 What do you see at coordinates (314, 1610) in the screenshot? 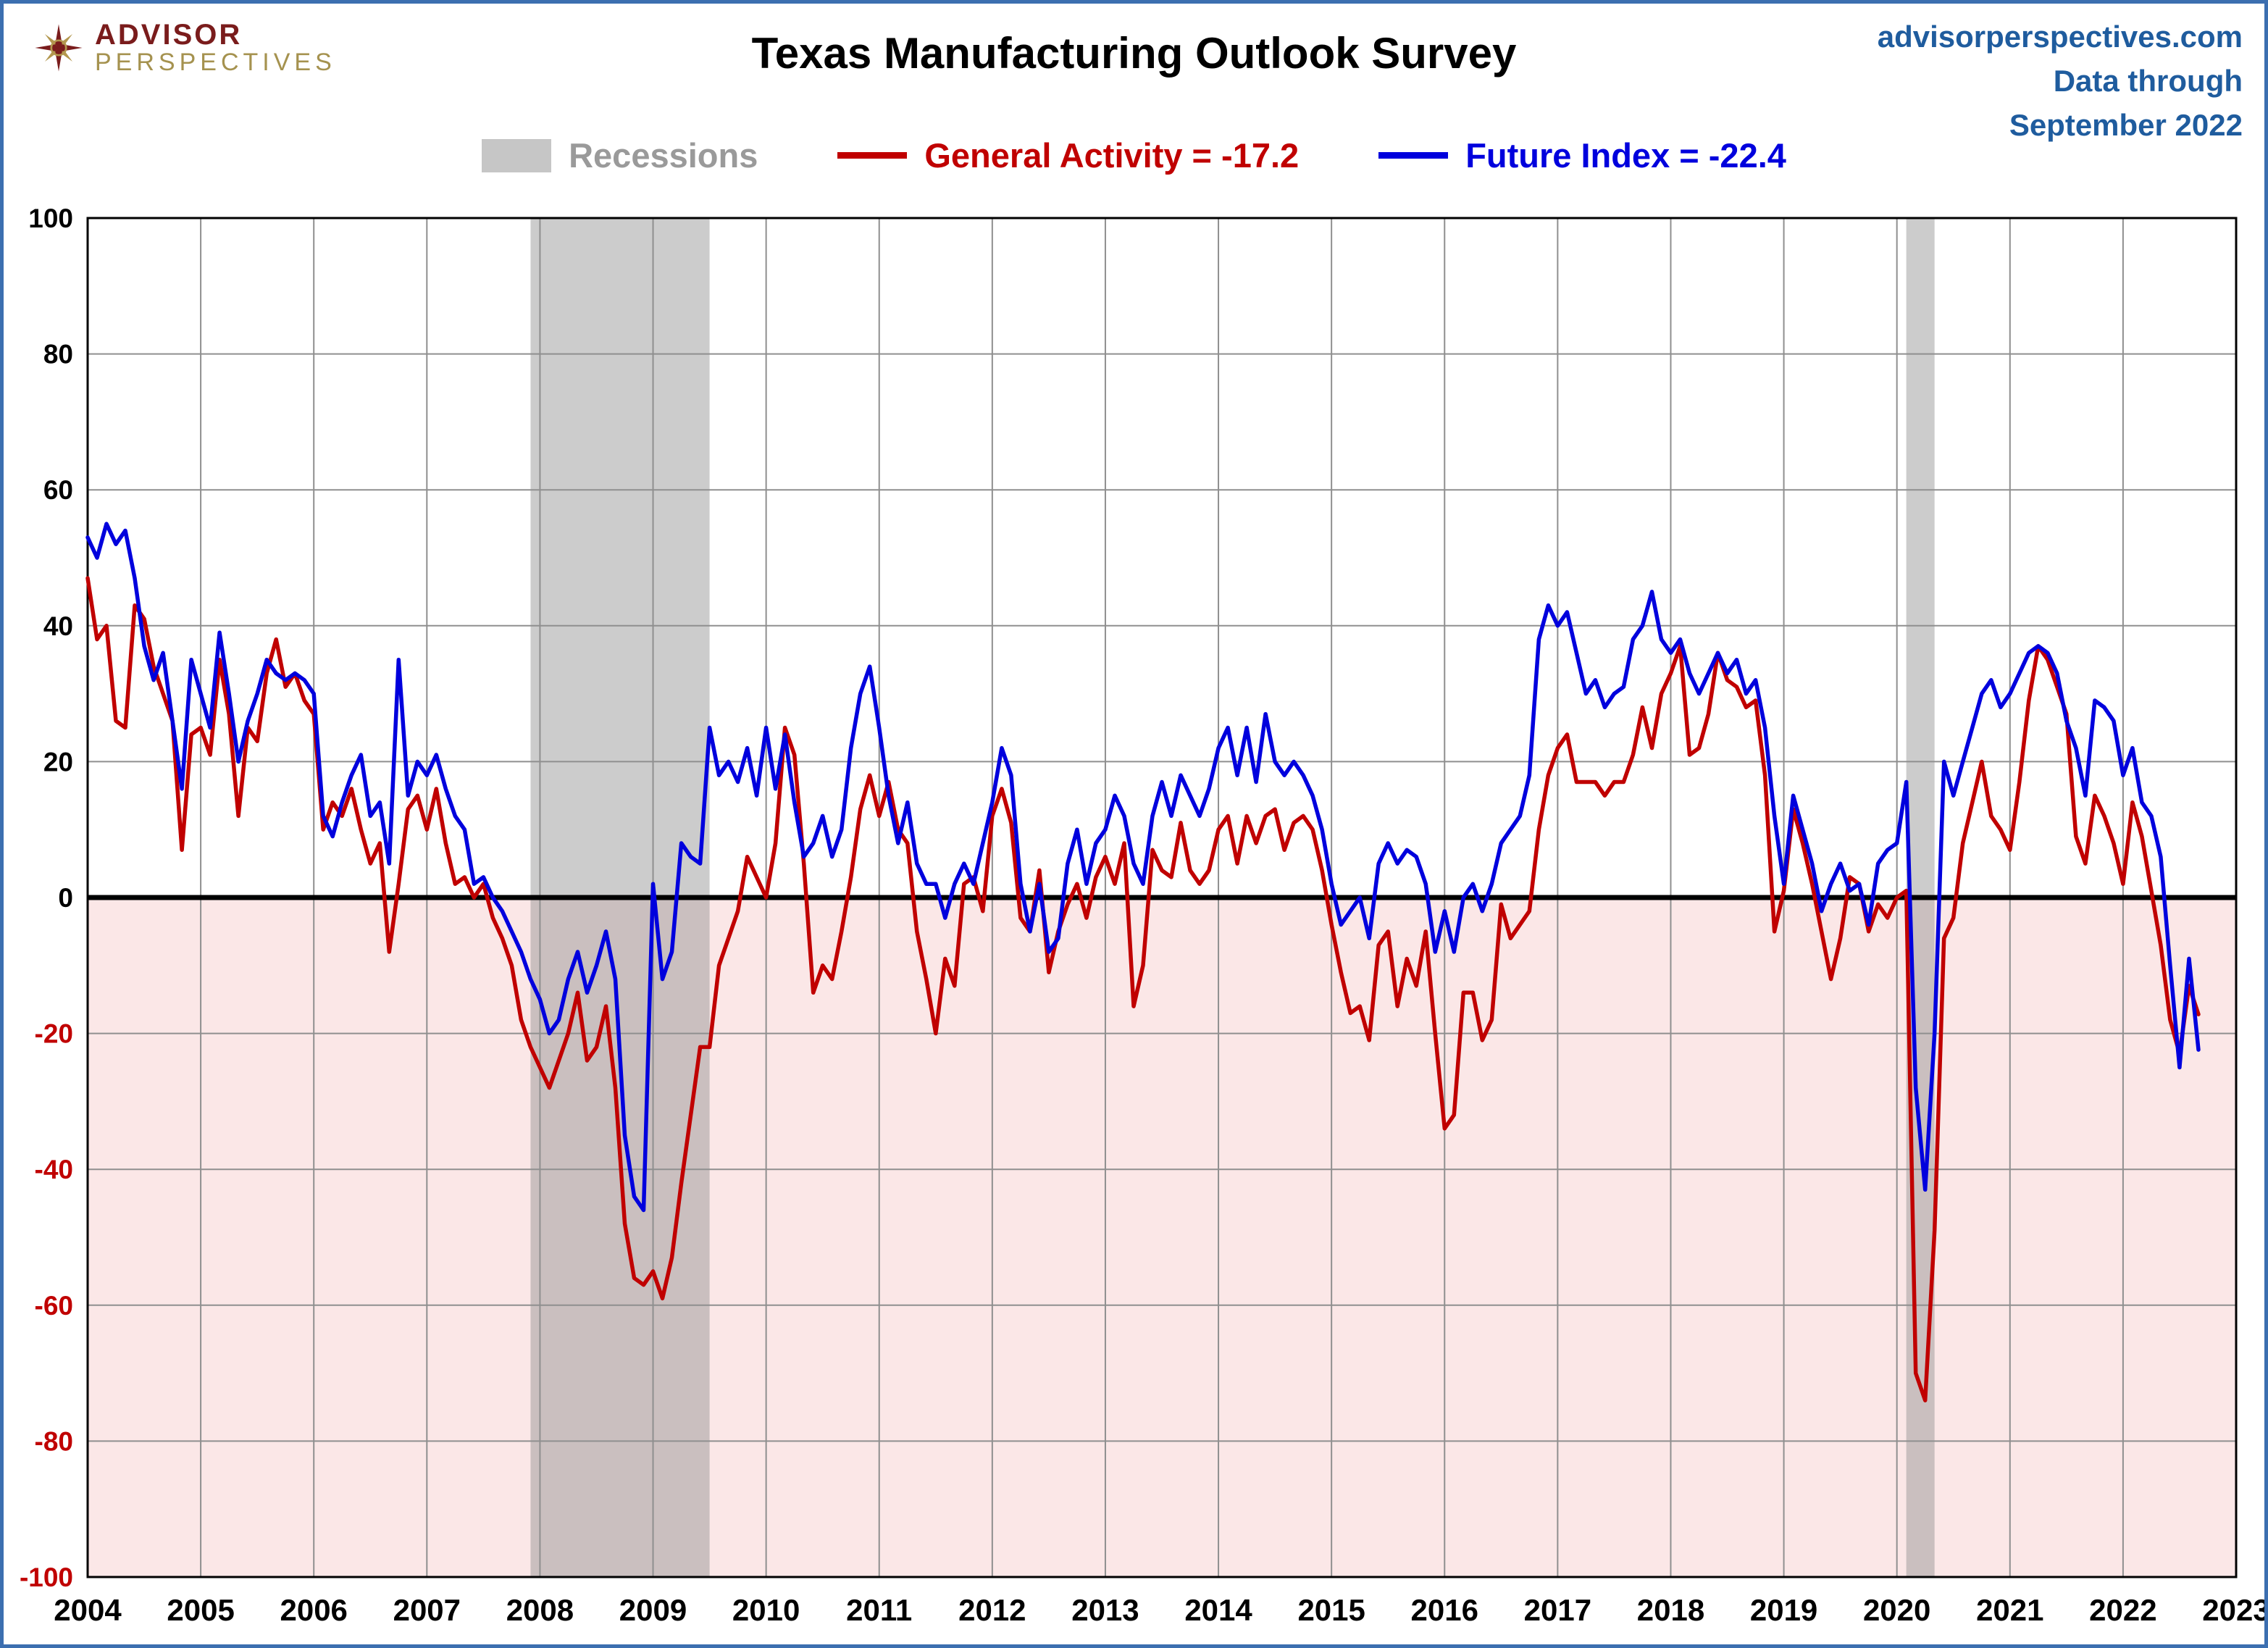
I see `x-axis-tick-label: 2006` at bounding box center [314, 1610].